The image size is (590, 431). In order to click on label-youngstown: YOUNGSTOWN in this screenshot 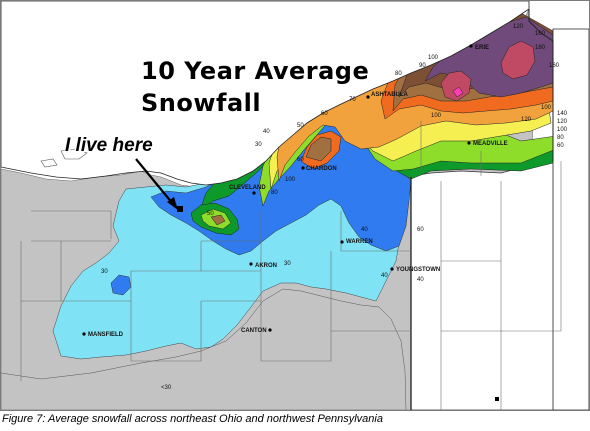, I will do `click(418, 270)`.